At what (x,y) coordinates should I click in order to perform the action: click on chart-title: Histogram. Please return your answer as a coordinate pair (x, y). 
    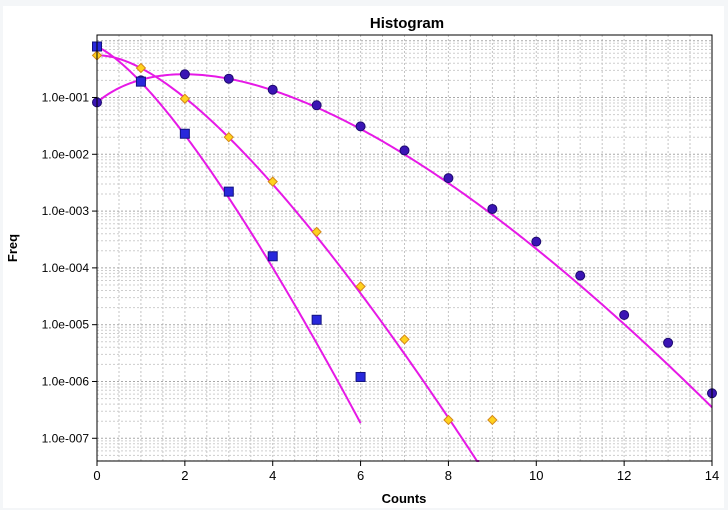
    Looking at the image, I should click on (407, 23).